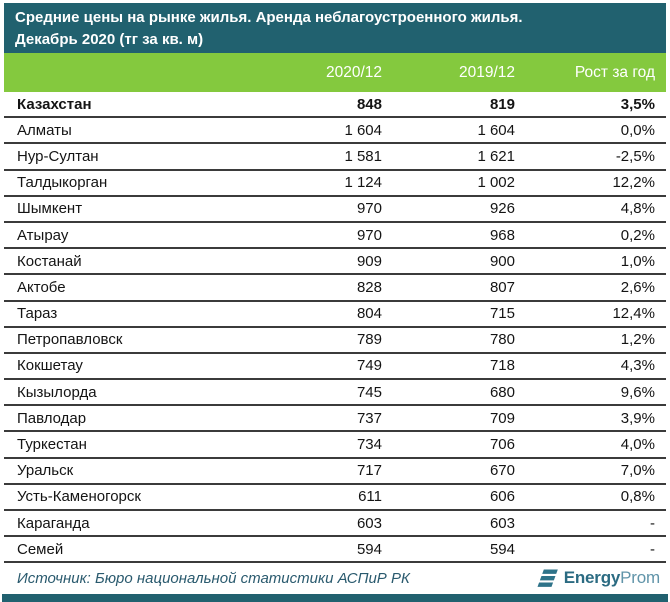 The width and height of the screenshot is (670, 602). I want to click on logo-energy-text: Energy, so click(592, 578).